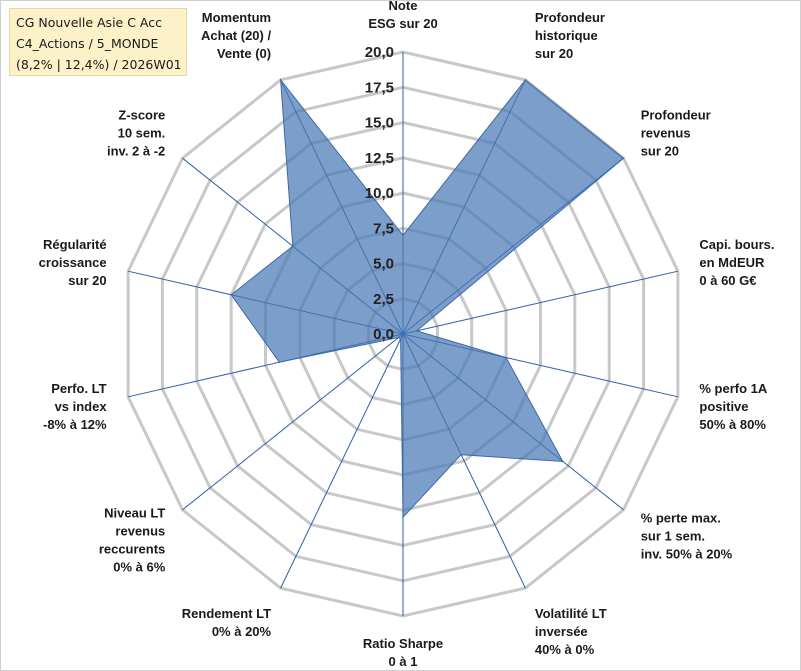  What do you see at coordinates (403, 652) in the screenshot?
I see `category-label-7: Ratio Sharpe 0 à 1` at bounding box center [403, 652].